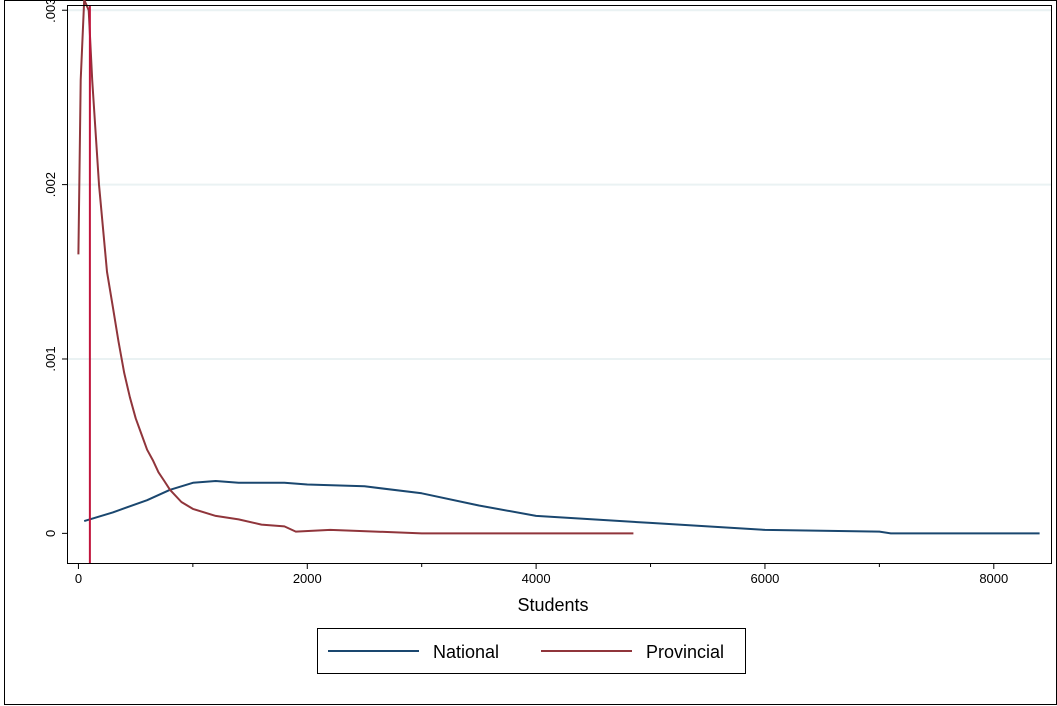 Image resolution: width=1057 pixels, height=706 pixels. What do you see at coordinates (536, 578) in the screenshot?
I see `x-tick-label-2: 4000` at bounding box center [536, 578].